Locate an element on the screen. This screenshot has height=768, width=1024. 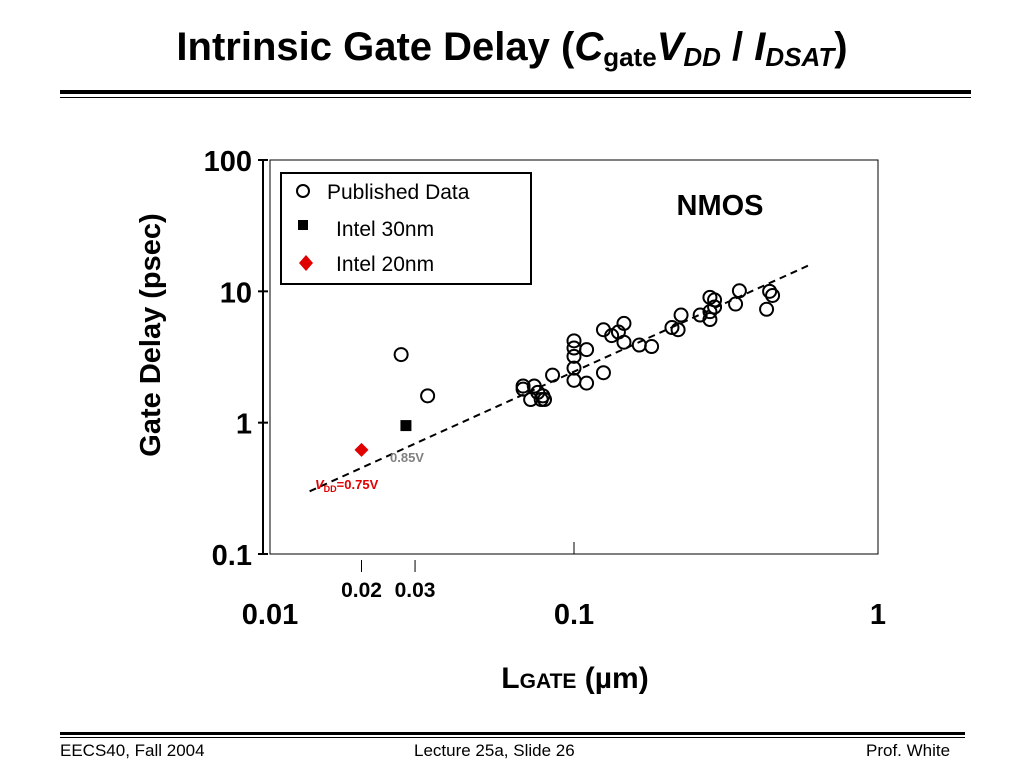
x-tick-label: 0.01 is located at coordinates (270, 615).